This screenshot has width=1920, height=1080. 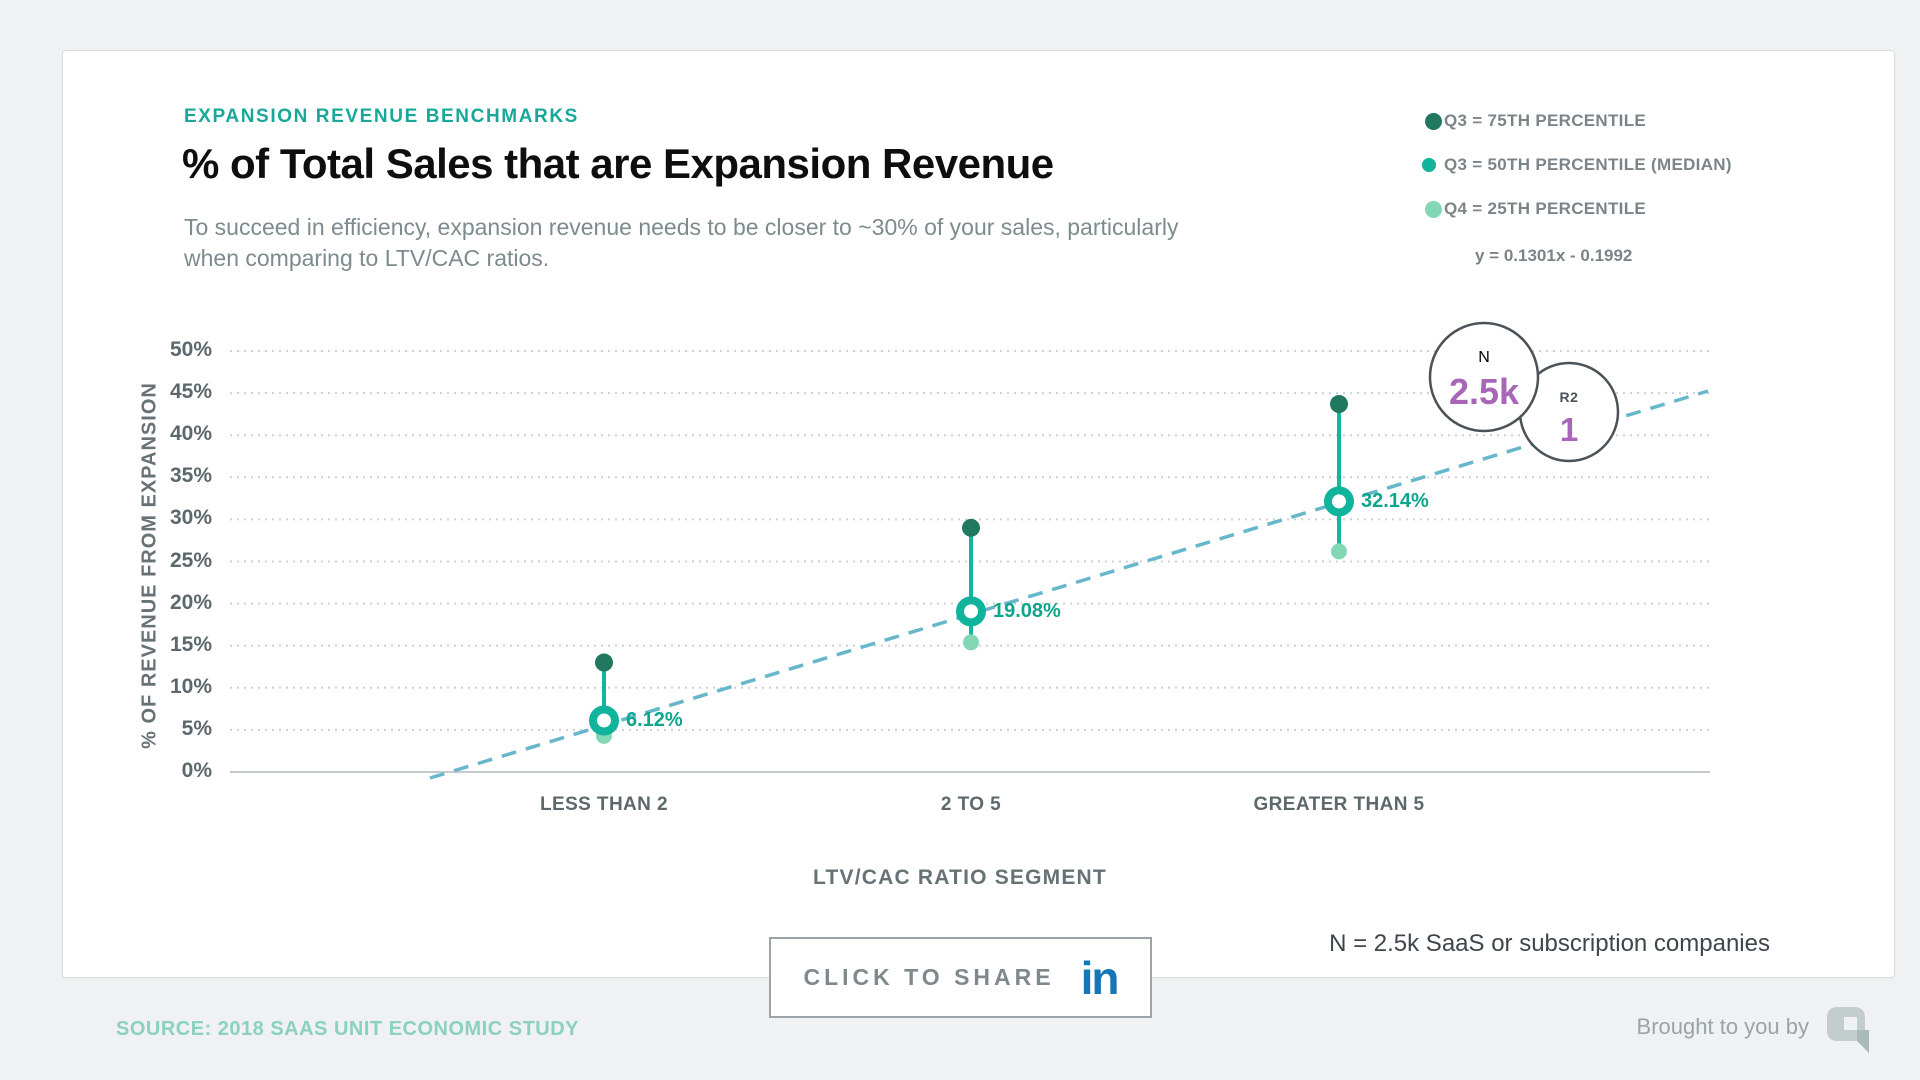 I want to click on p75-dot-icon, so click(x=1433, y=121).